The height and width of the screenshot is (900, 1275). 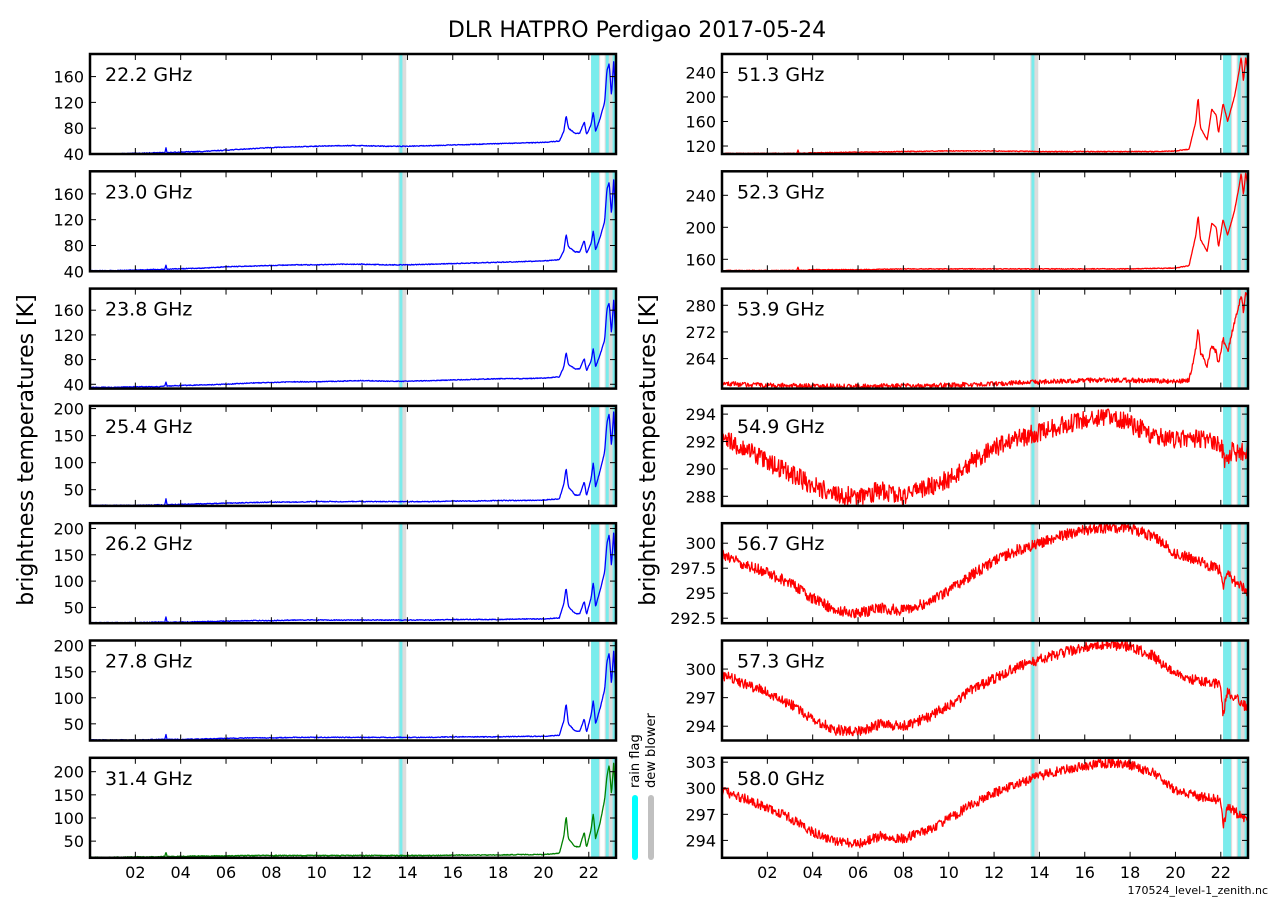 What do you see at coordinates (148, 192) in the screenshot?
I see `panel-label-23-0-ghz: 23.0 GHz` at bounding box center [148, 192].